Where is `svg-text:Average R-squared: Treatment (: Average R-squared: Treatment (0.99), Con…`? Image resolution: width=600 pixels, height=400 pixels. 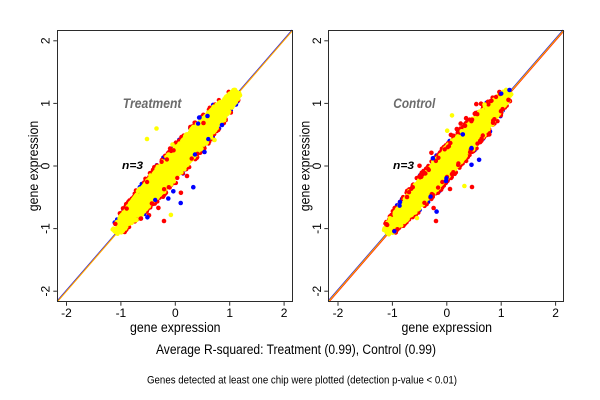 svg-text:Average R-squared: Treatment (: Average R-squared: Treatment (0.99), Con… is located at coordinates (296, 349).